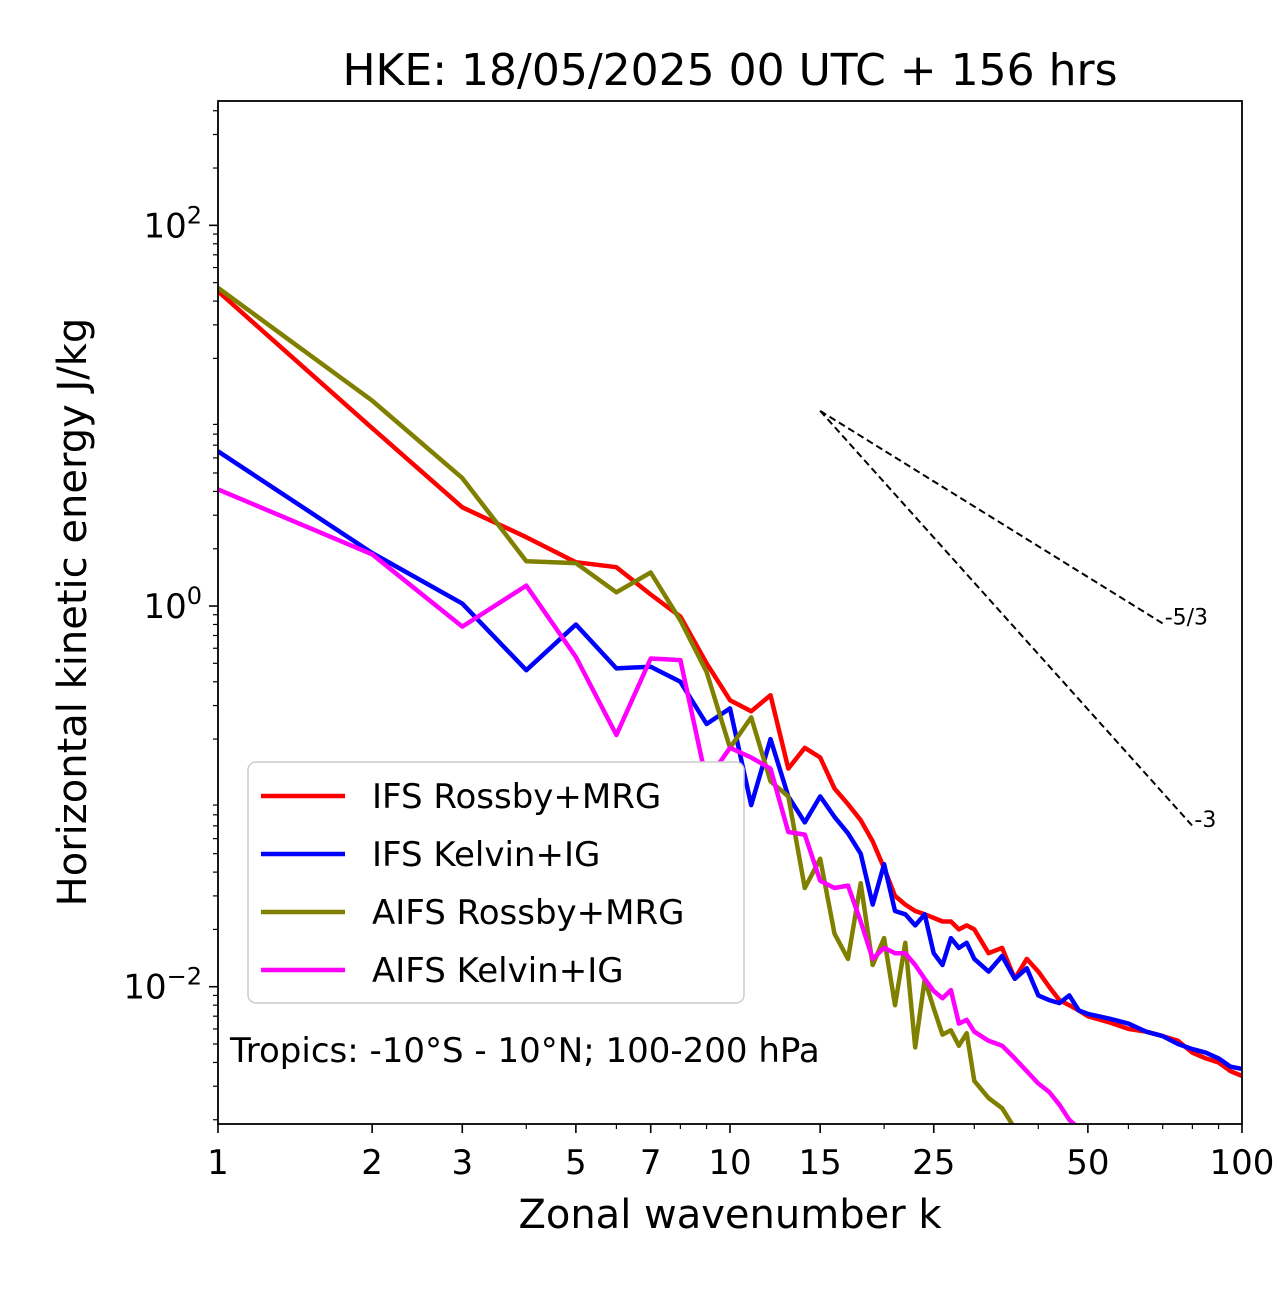 The height and width of the screenshot is (1293, 1280). Describe the element at coordinates (1191, 718) in the screenshot. I see `reference-slope-labels: -5/3 -3` at that location.